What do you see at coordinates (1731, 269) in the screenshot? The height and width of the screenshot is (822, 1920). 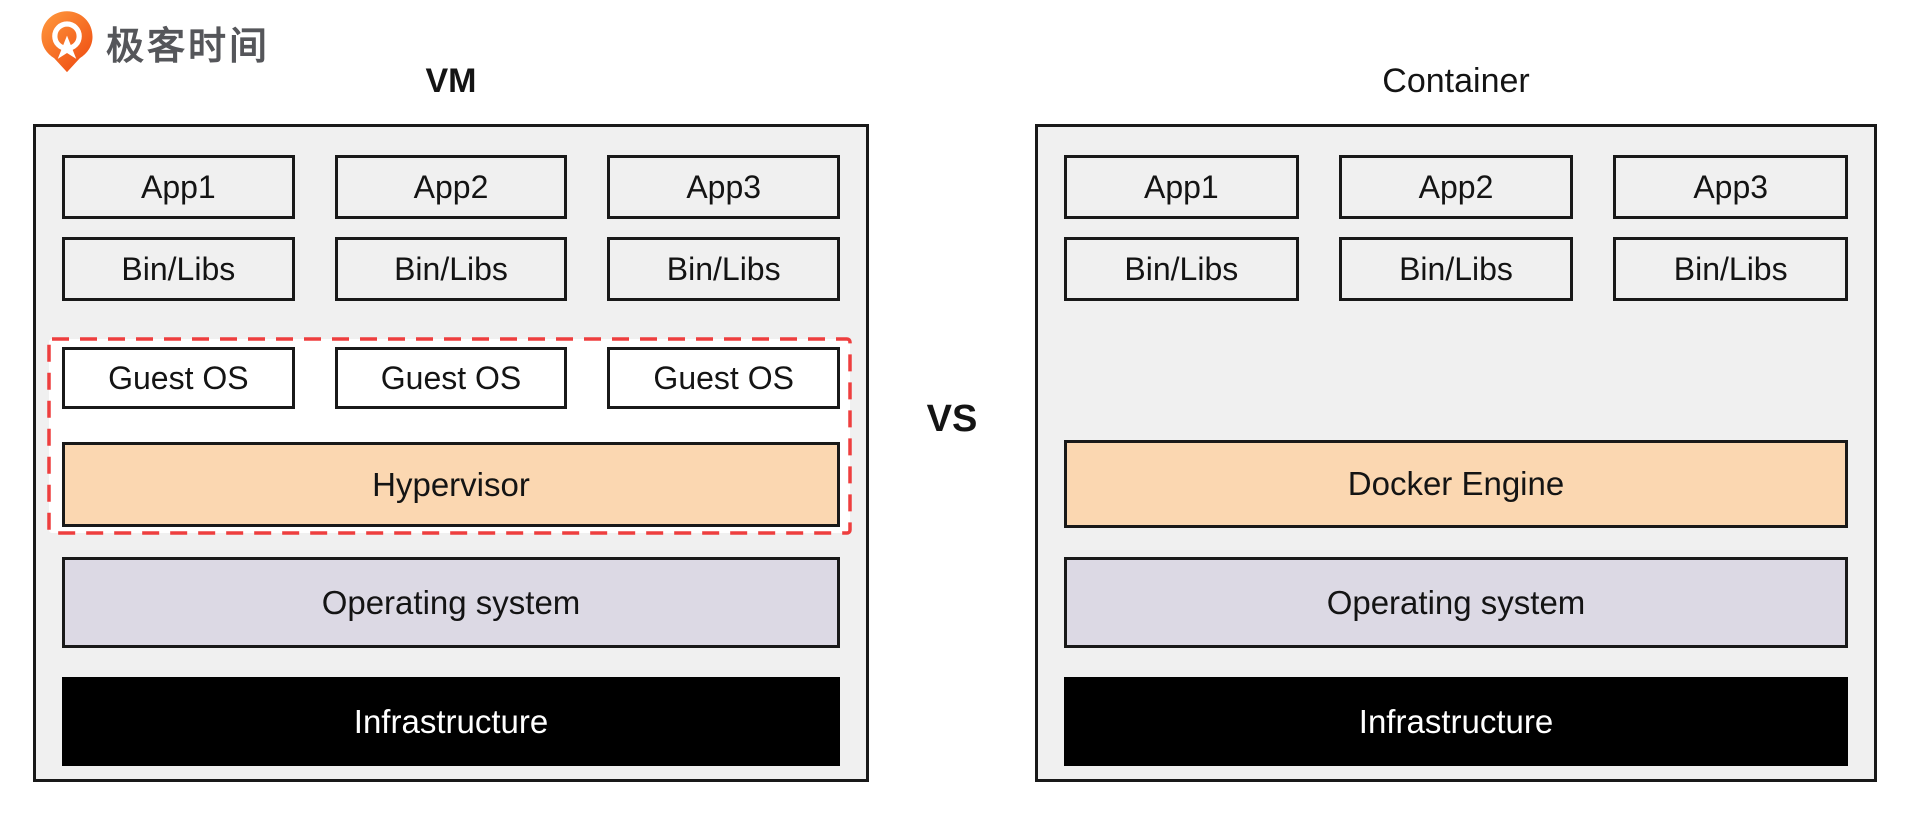 I see `container-binlibs3-box: Bin/Libs` at bounding box center [1731, 269].